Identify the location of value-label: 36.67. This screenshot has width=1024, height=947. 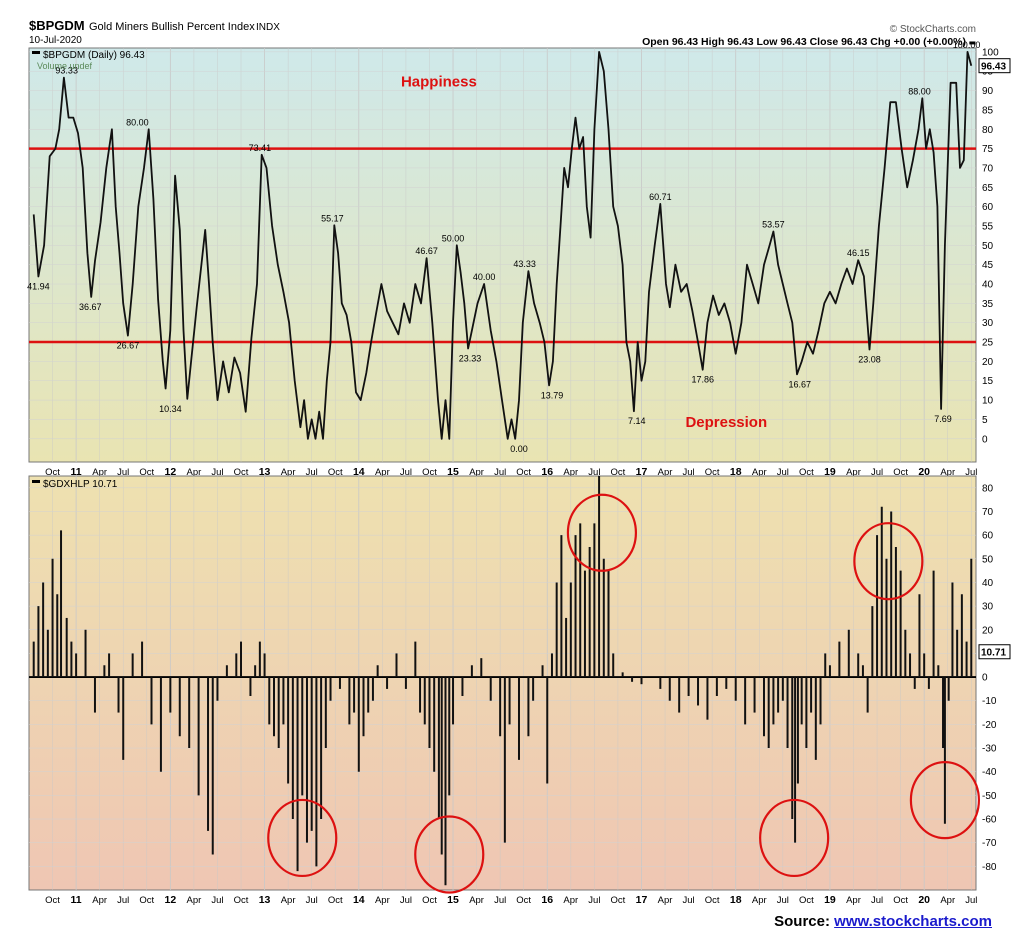
(90, 307).